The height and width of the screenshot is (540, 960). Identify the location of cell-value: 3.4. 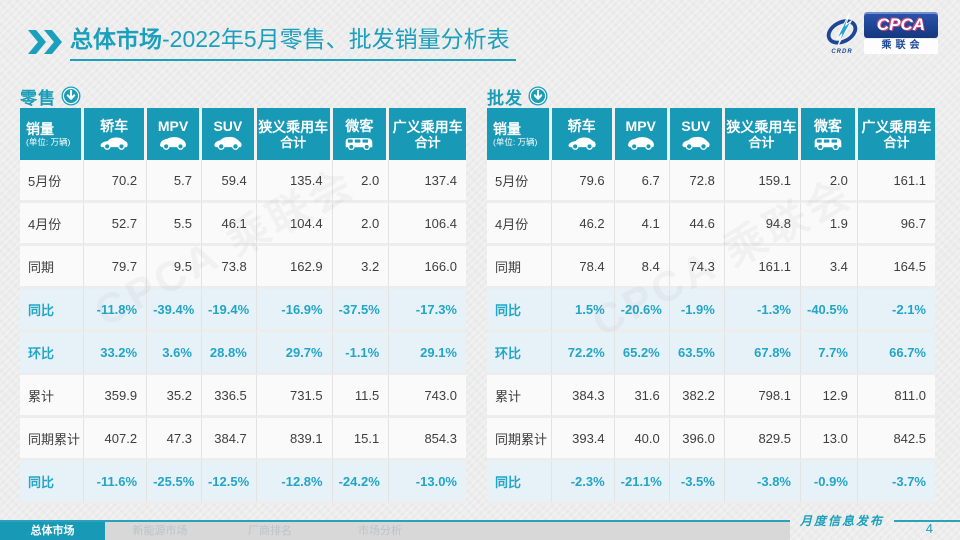
(829, 267).